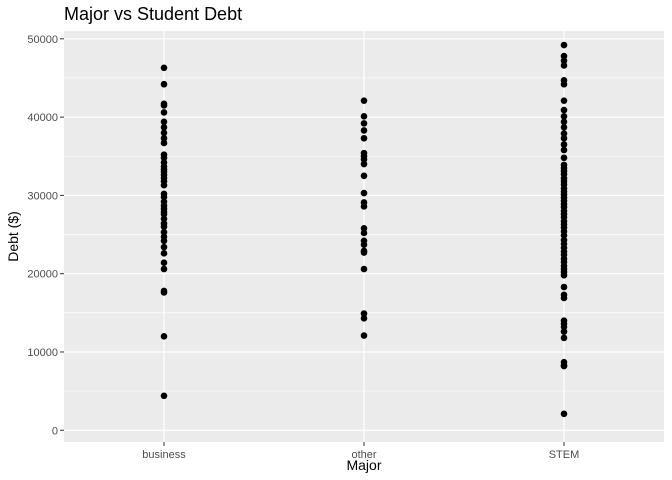  Describe the element at coordinates (42, 40) in the screenshot. I see `y-tick-label: 50000` at that location.